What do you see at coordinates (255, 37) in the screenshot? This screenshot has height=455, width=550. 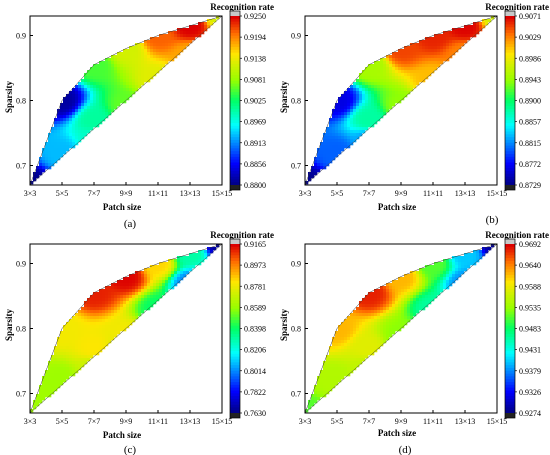 I see `colorbar-tick-label: 0.9194` at bounding box center [255, 37].